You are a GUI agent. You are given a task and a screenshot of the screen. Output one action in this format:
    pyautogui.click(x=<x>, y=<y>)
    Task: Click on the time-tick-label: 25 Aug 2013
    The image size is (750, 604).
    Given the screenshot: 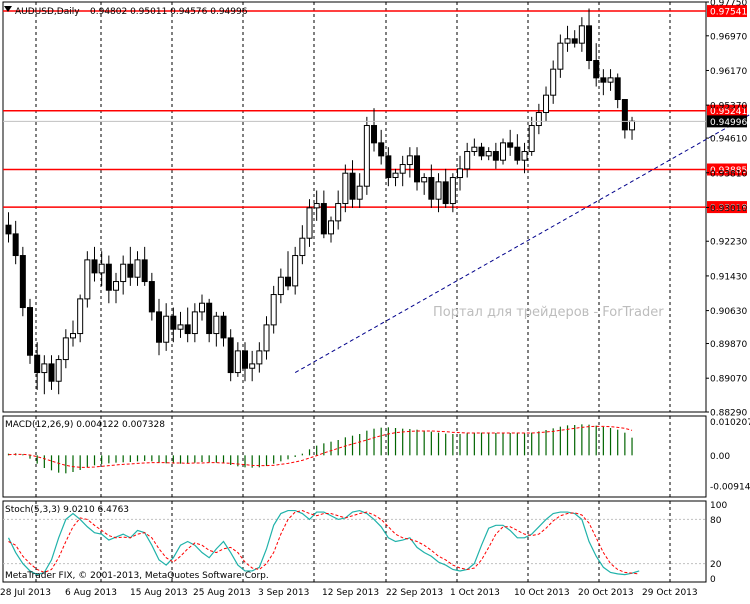 What is the action you would take?
    pyautogui.click(x=222, y=593)
    